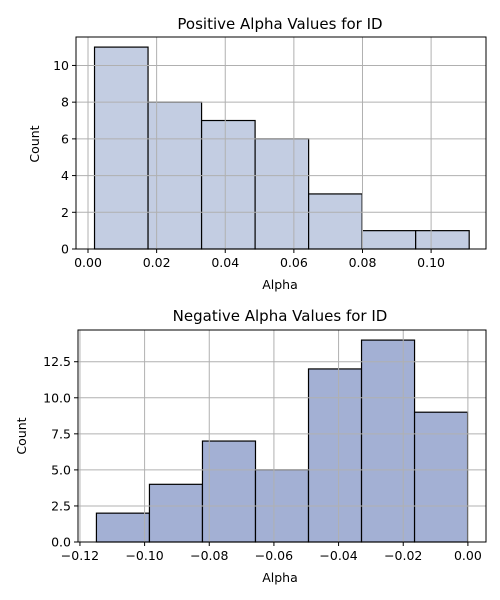 This screenshot has height=600, width=500. Describe the element at coordinates (65, 138) in the screenshot. I see `y-tick-label: 6` at that location.